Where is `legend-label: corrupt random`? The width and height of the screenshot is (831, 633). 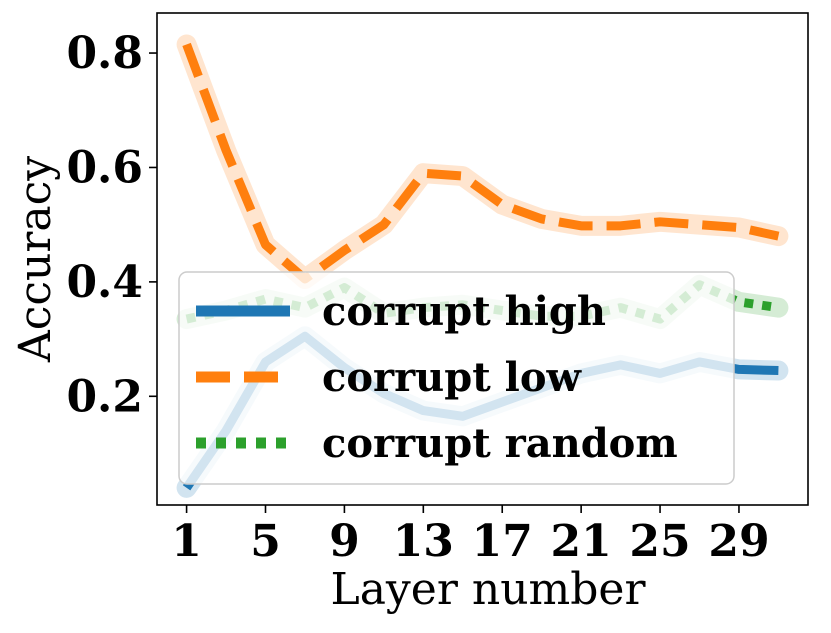
legend-label: corrupt random is located at coordinates (500, 443).